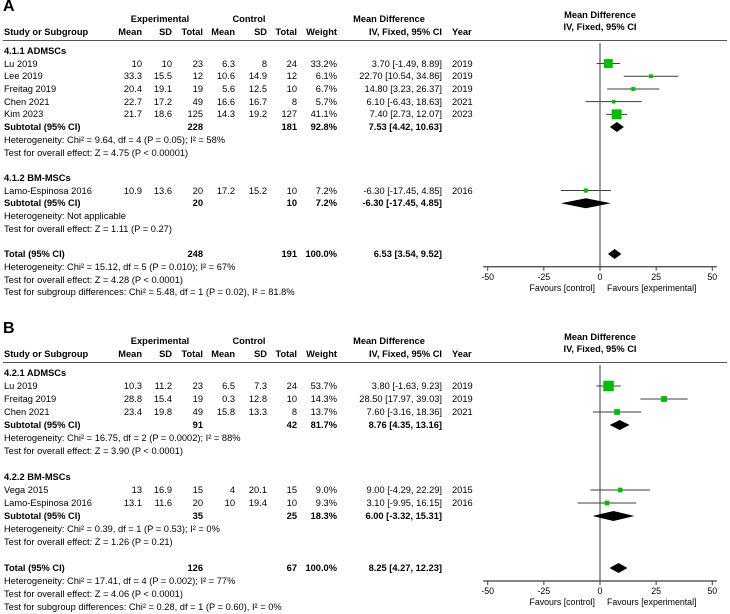 The image size is (730, 614). I want to click on cell-sd: 15.5, so click(162, 76).